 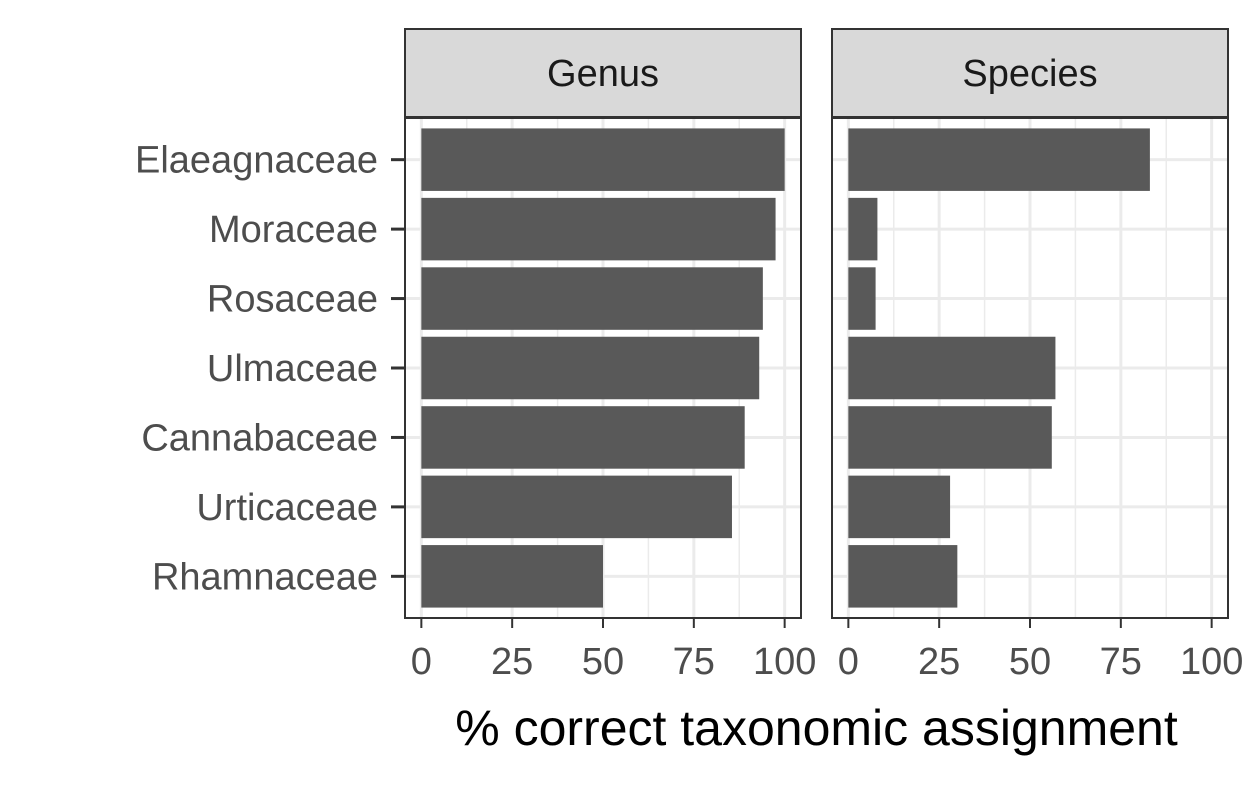 What do you see at coordinates (592, 298) in the screenshot?
I see `bar-genus-rosaceae` at bounding box center [592, 298].